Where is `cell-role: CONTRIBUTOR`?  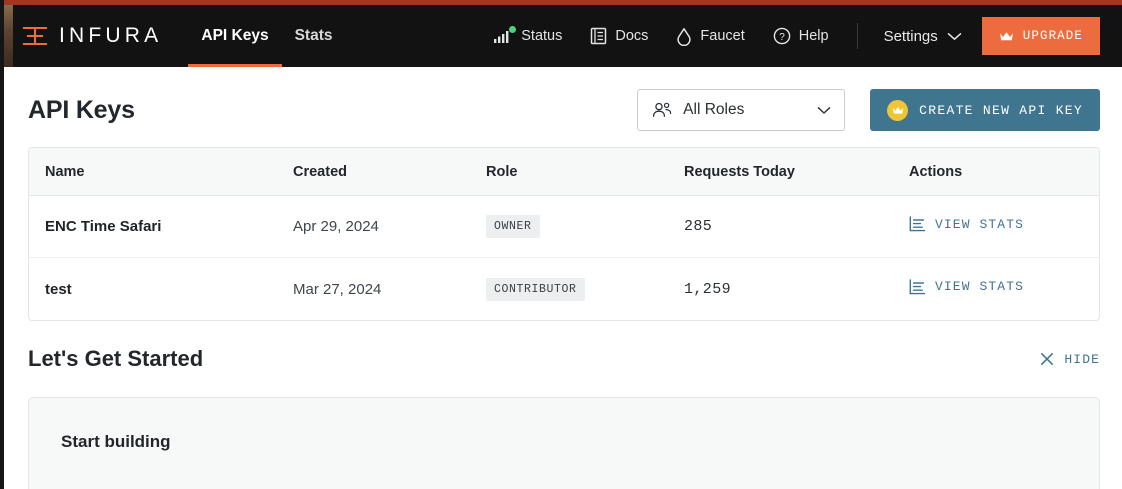 cell-role: CONTRIBUTOR is located at coordinates (569, 289).